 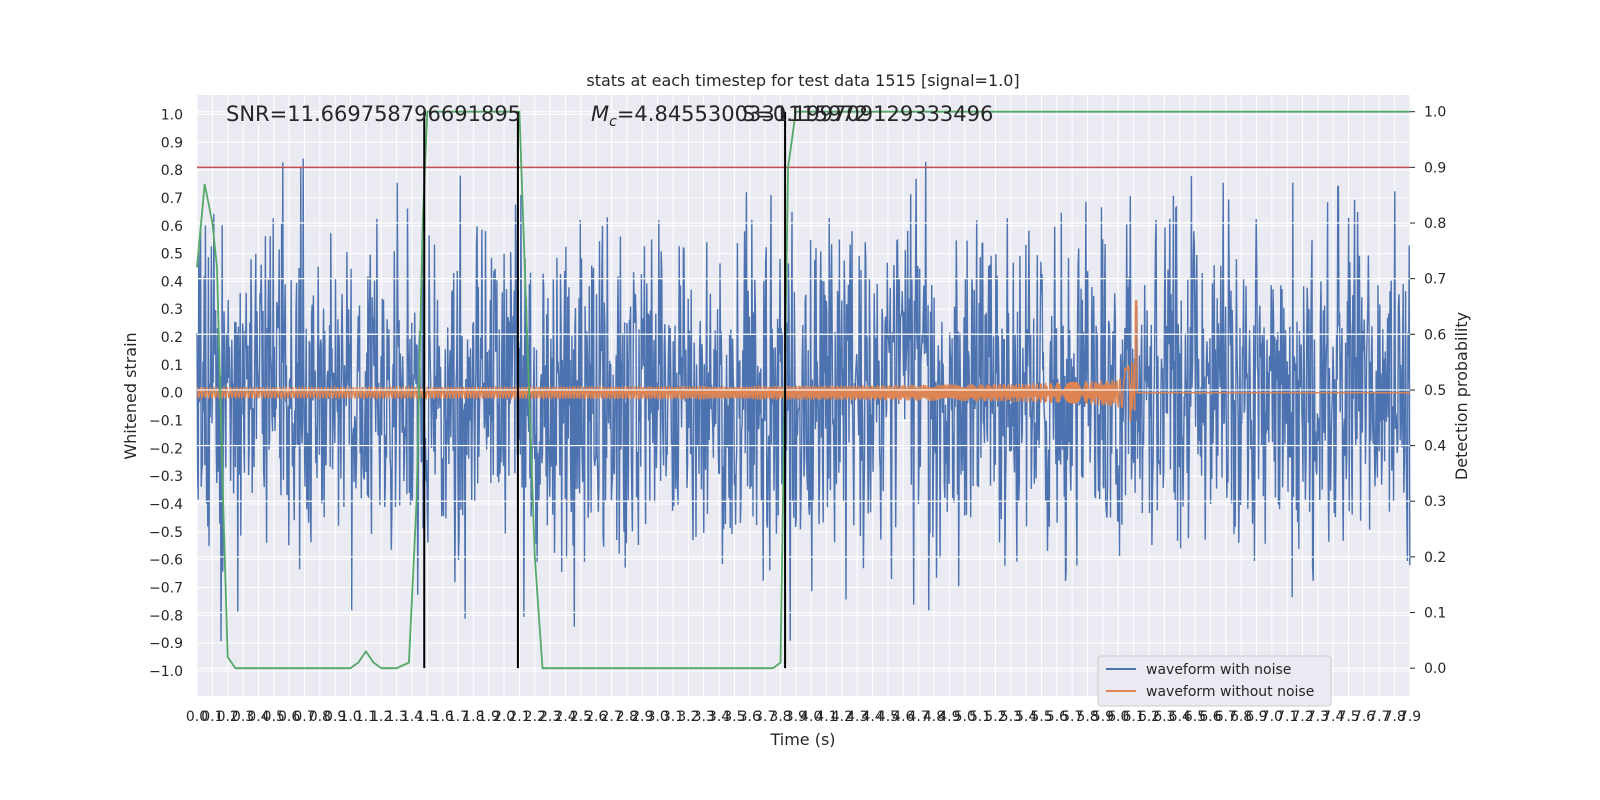 What do you see at coordinates (750, 717) in the screenshot?
I see `x-tick-label: 3.6` at bounding box center [750, 717].